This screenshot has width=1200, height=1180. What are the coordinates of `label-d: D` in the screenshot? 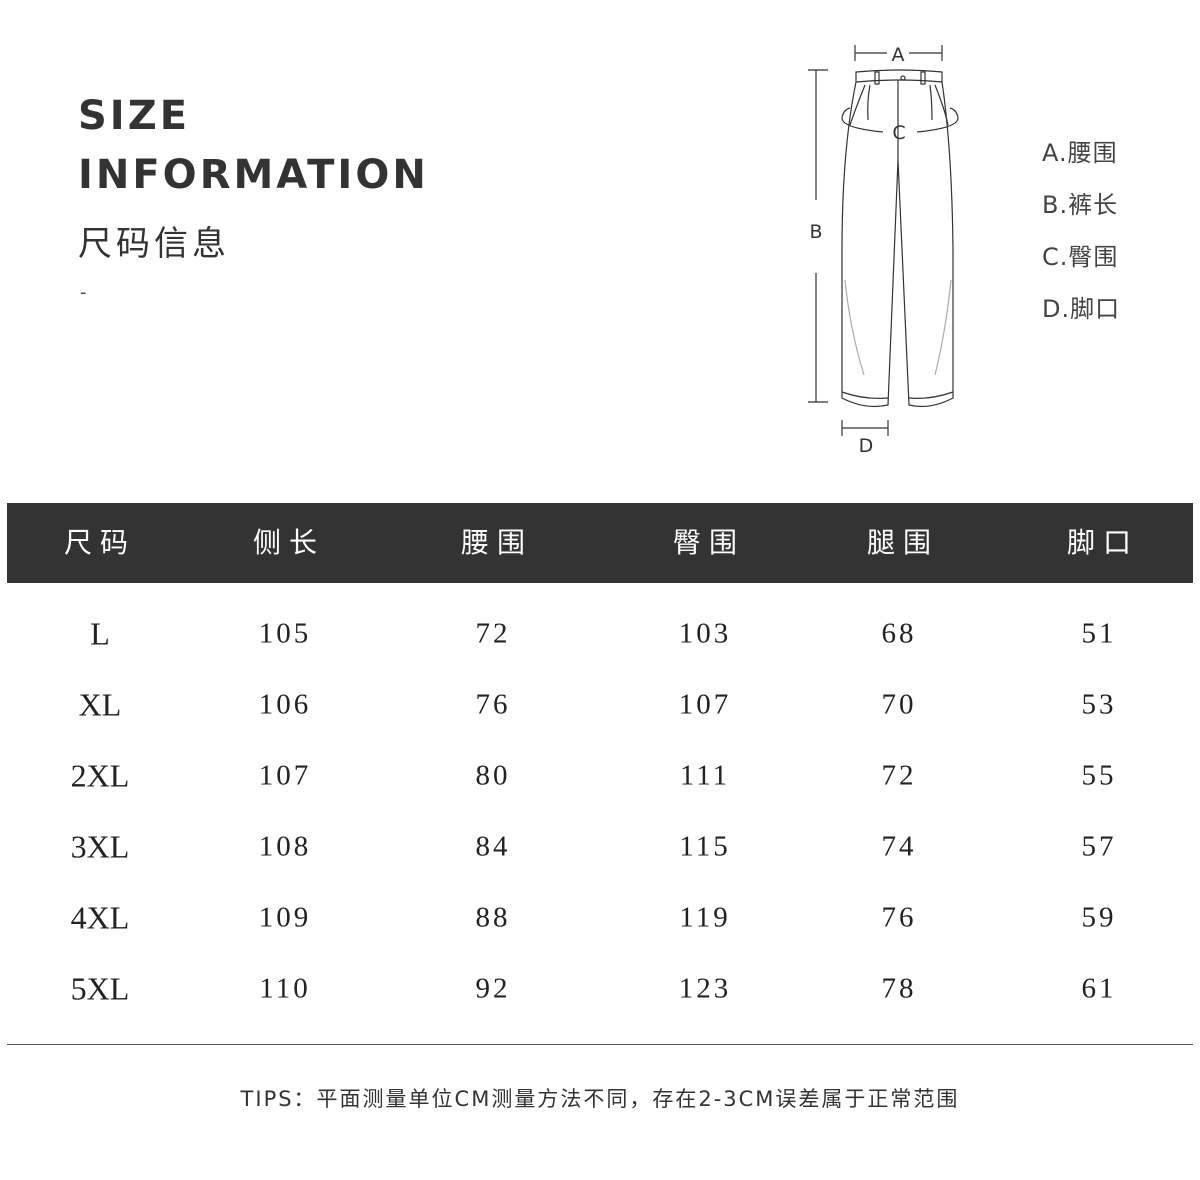 It's located at (866, 446).